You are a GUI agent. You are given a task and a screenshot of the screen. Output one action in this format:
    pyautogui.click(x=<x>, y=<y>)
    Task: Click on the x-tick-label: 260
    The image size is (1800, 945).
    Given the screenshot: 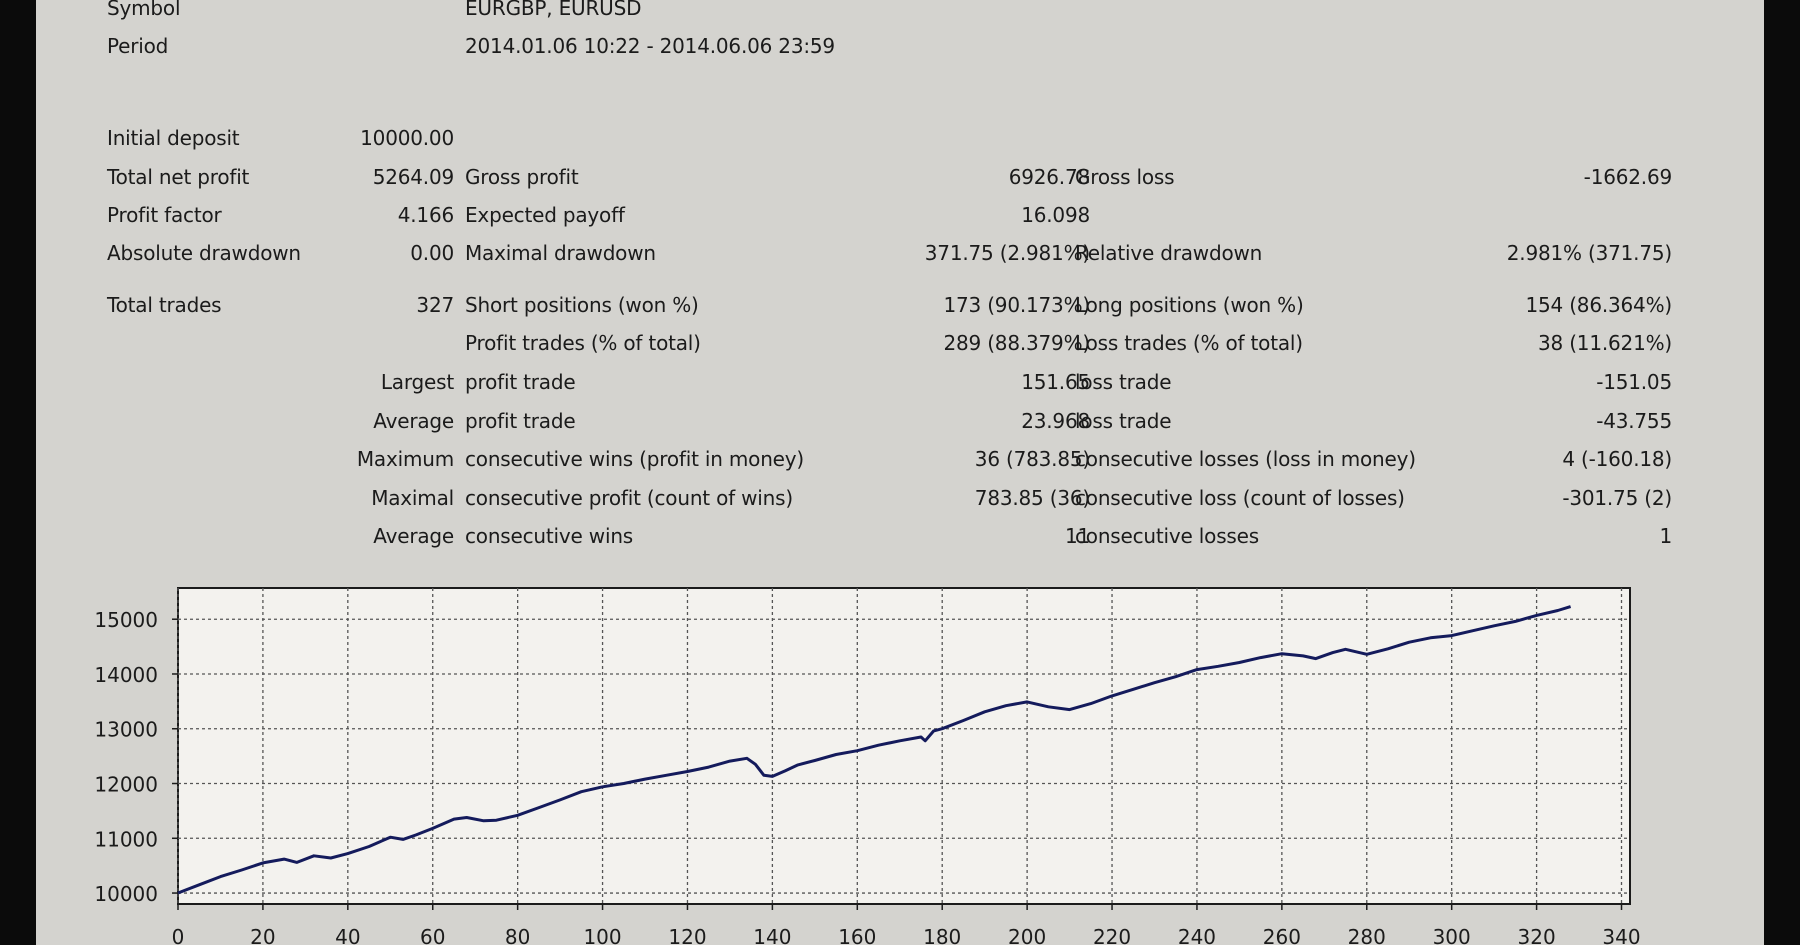 What is the action you would take?
    pyautogui.click(x=1282, y=935)
    